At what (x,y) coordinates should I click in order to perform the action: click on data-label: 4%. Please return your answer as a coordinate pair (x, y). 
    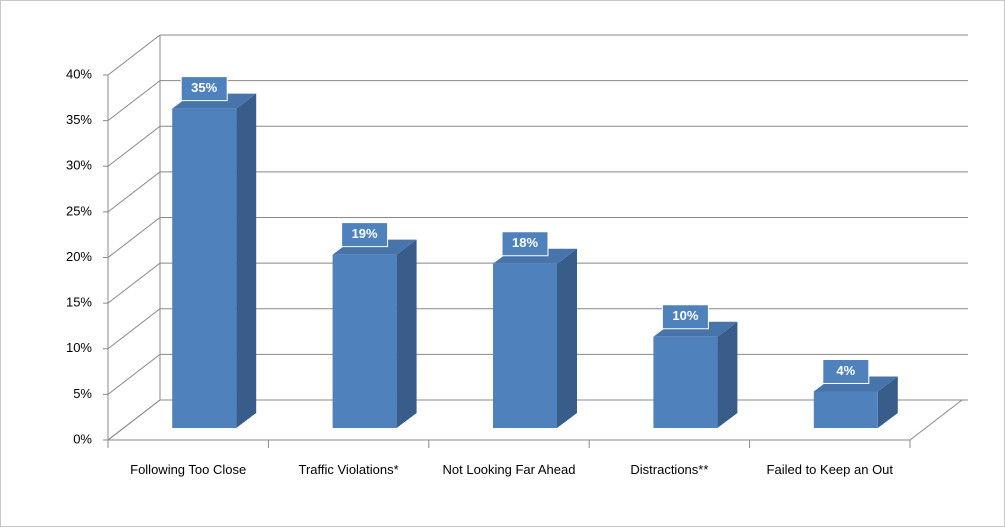
    Looking at the image, I should click on (845, 370).